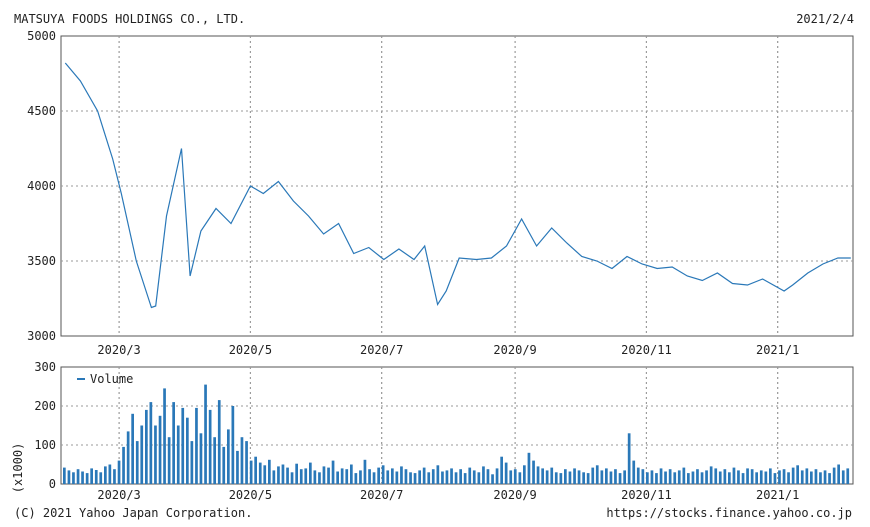 Image resolution: width=870 pixels, height=527 pixels. Describe the element at coordinates (118, 350) in the screenshot. I see `price-x-tick-label: 2020/3` at that location.